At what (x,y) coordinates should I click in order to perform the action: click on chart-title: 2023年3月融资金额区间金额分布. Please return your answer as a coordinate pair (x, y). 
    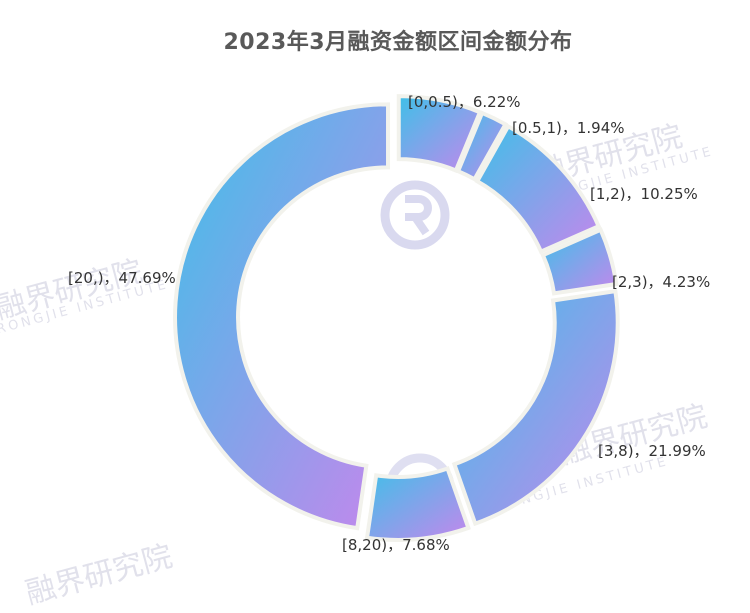
    Looking at the image, I should click on (398, 42).